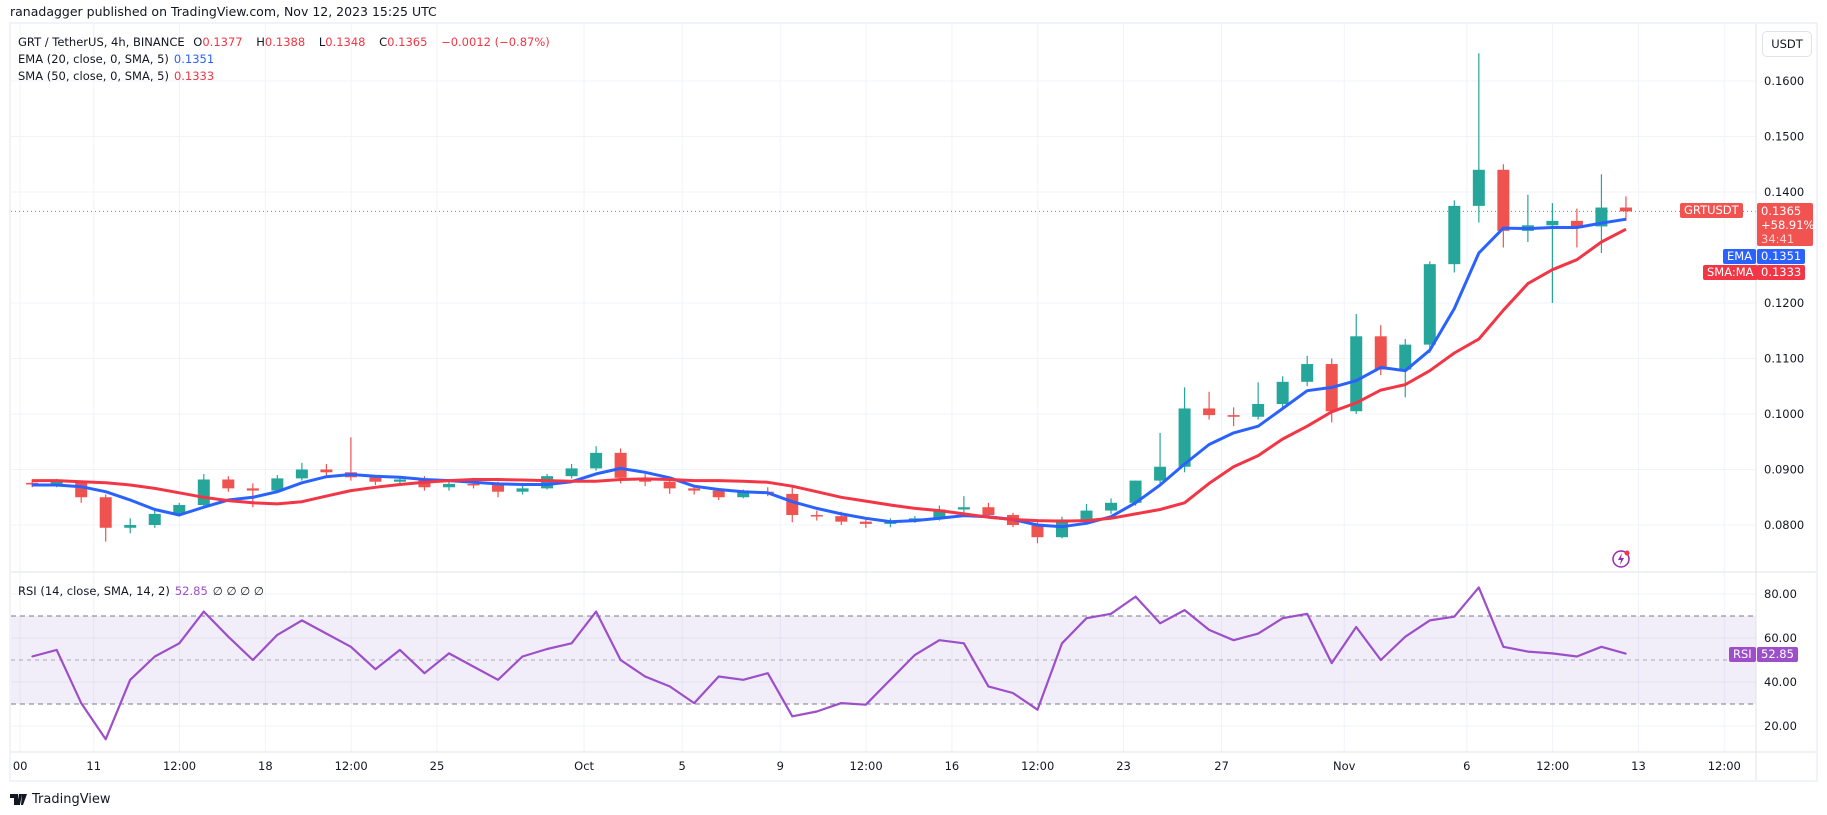 Image resolution: width=1827 pixels, height=815 pixels. Describe the element at coordinates (1784, 81) in the screenshot. I see `price-tick-label: 0.1600` at that location.